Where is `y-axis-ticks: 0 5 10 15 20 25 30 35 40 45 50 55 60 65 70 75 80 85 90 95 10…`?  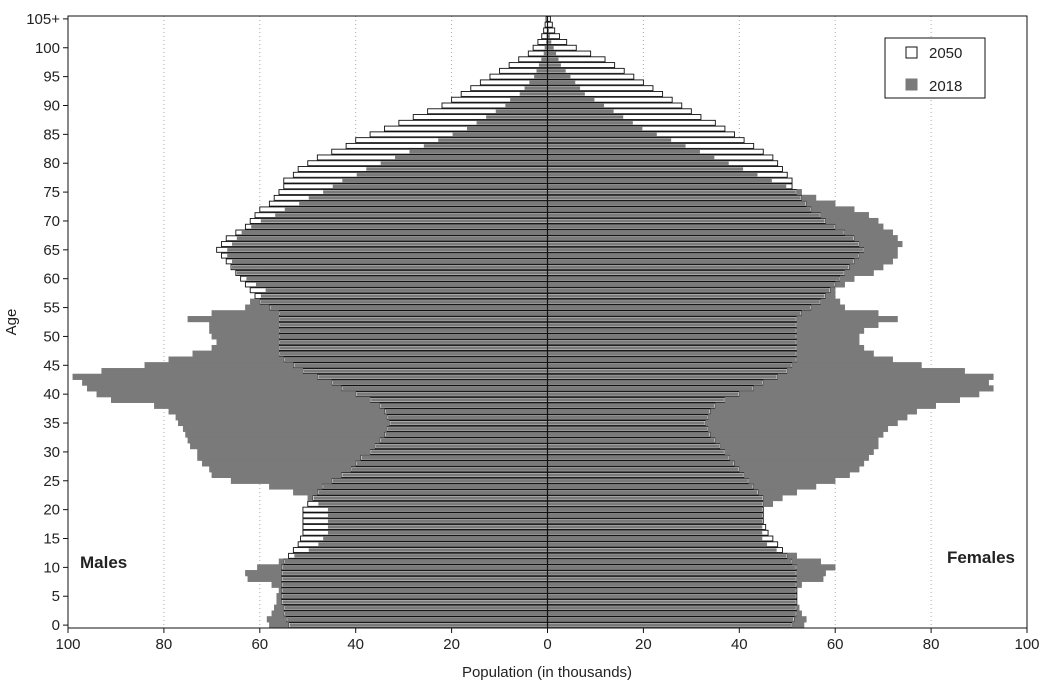
y-axis-ticks: 0 5 10 15 20 25 30 35 40 45 50 55 60 65 70 75 80 85 90 95 10… is located at coordinates (47, 322).